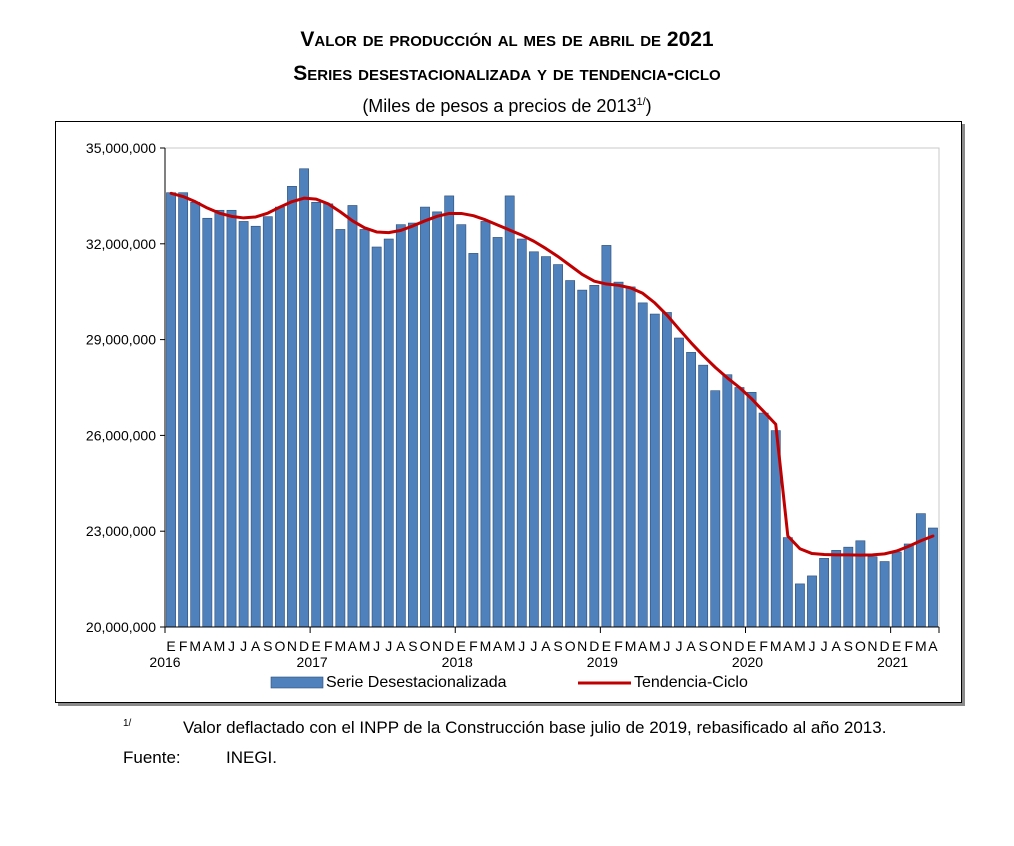 The image size is (1014, 846). What do you see at coordinates (252, 757) in the screenshot?
I see `source-value: INEGI.` at bounding box center [252, 757].